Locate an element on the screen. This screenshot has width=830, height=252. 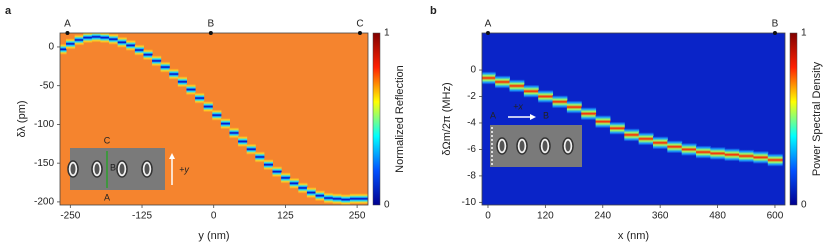
y-axis-label: δΩm/2π (MHz) is located at coordinates (447, 118).